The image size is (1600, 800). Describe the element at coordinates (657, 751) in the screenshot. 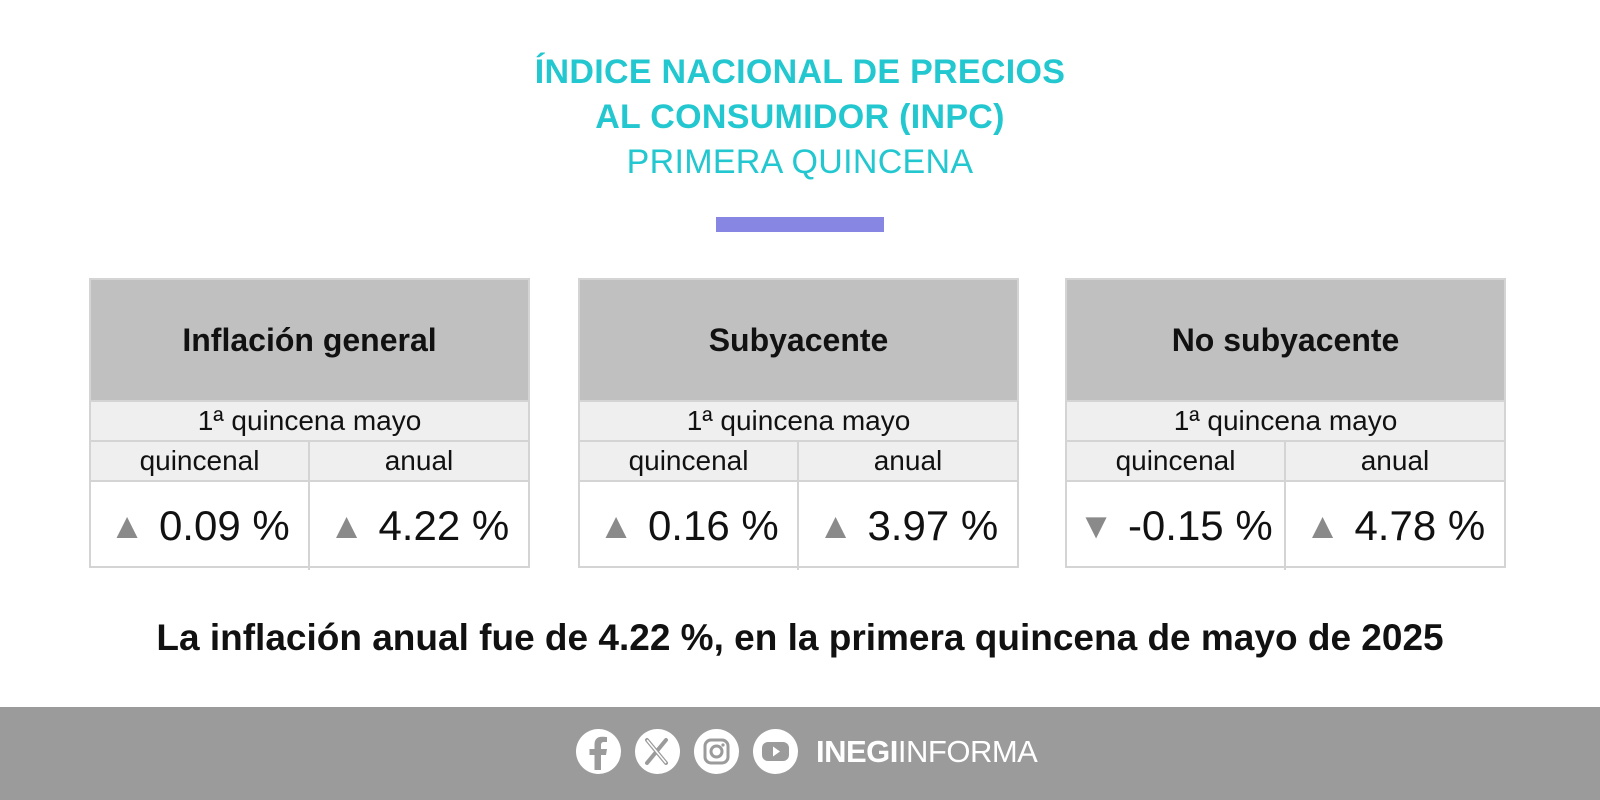

I see `x-icon` at that location.